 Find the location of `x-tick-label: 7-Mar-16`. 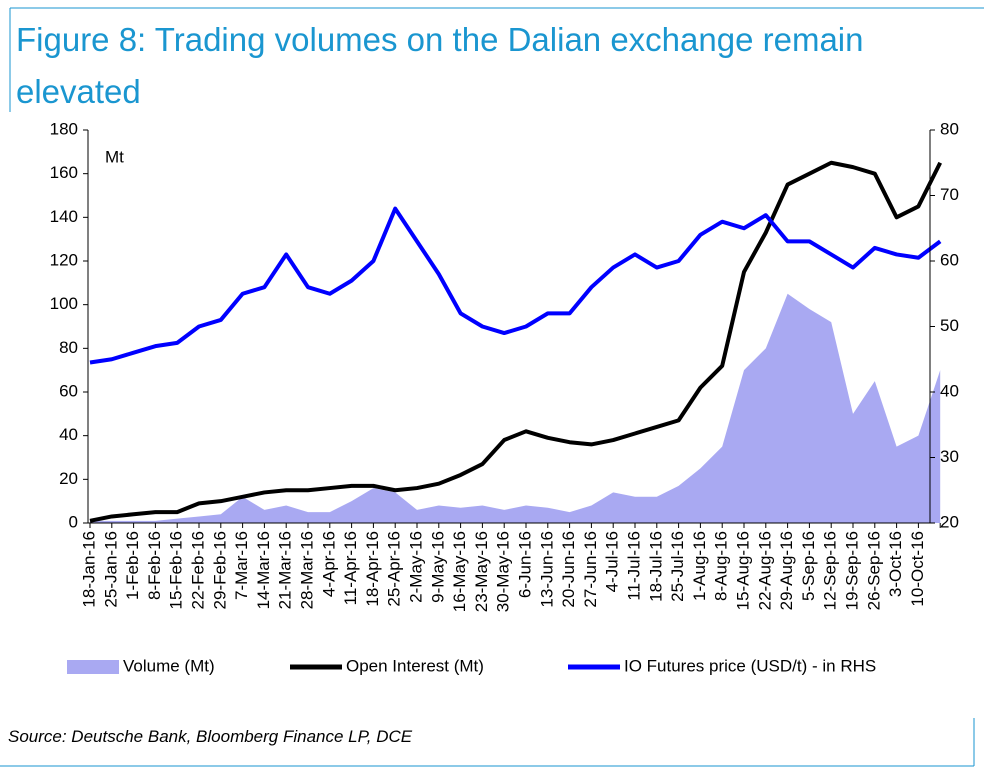

x-tick-label: 7-Mar-16 is located at coordinates (241, 565).